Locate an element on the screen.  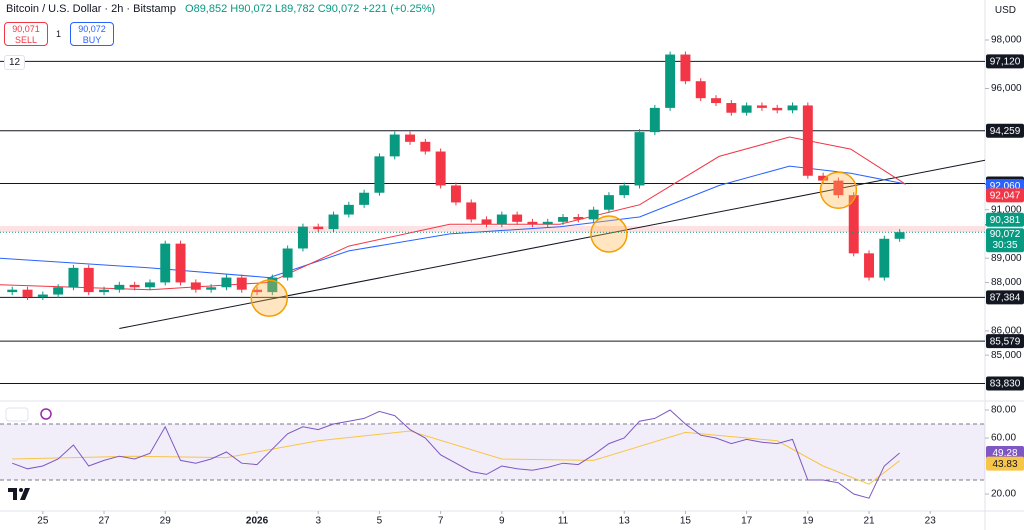
currency: USD is located at coordinates (1005, 10).